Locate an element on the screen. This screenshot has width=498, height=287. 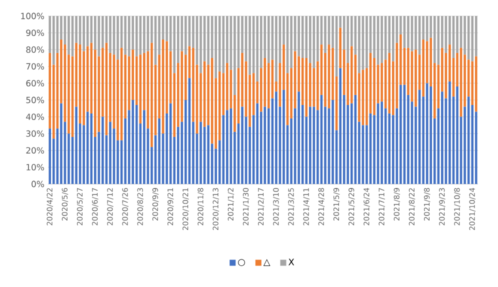
y-tick-label: 60% is located at coordinates (35, 83).